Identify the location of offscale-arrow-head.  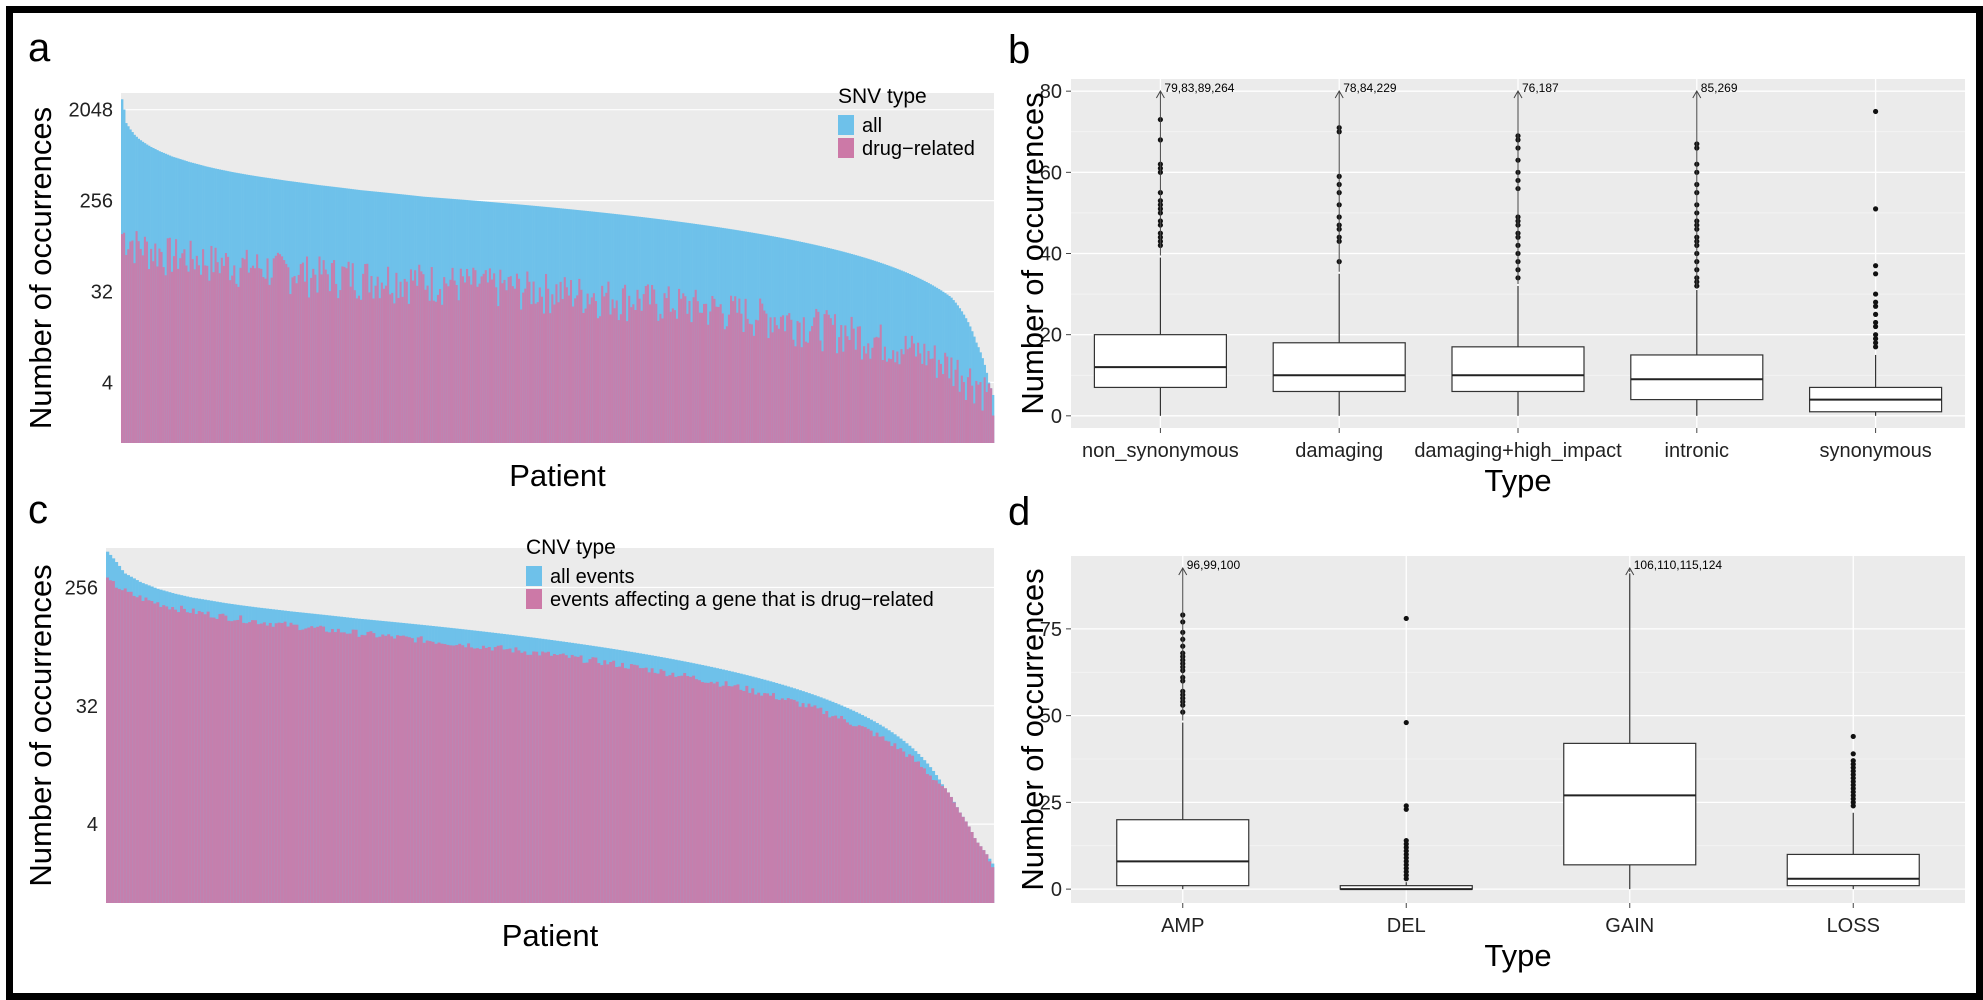
(1518, 94).